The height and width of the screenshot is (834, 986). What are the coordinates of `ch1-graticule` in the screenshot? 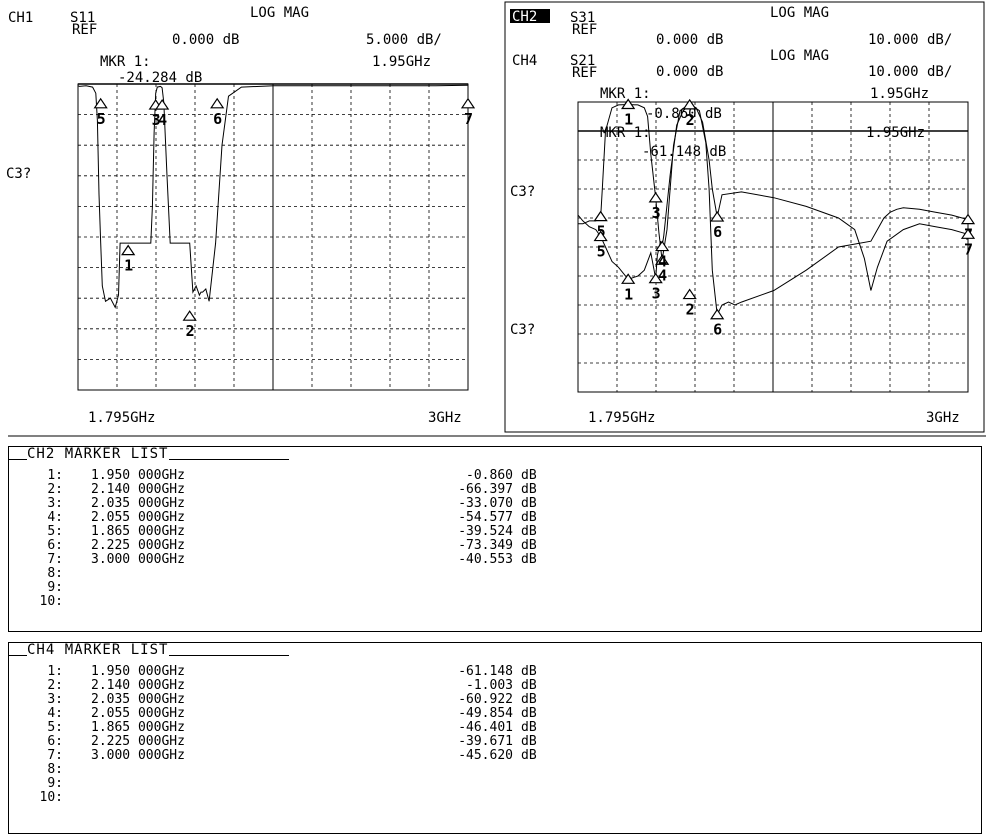 It's located at (273, 237).